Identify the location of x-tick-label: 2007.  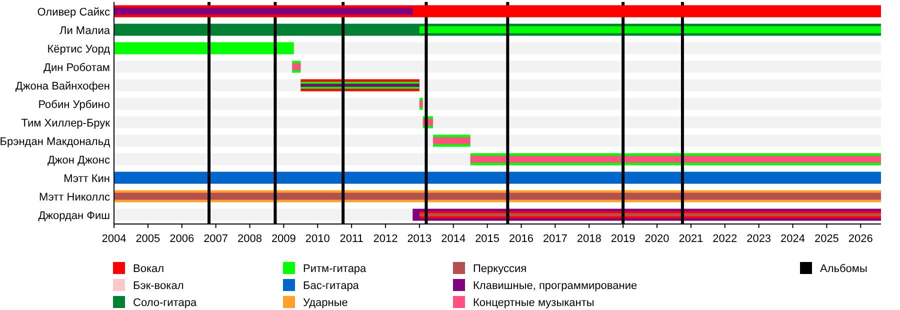
(216, 239).